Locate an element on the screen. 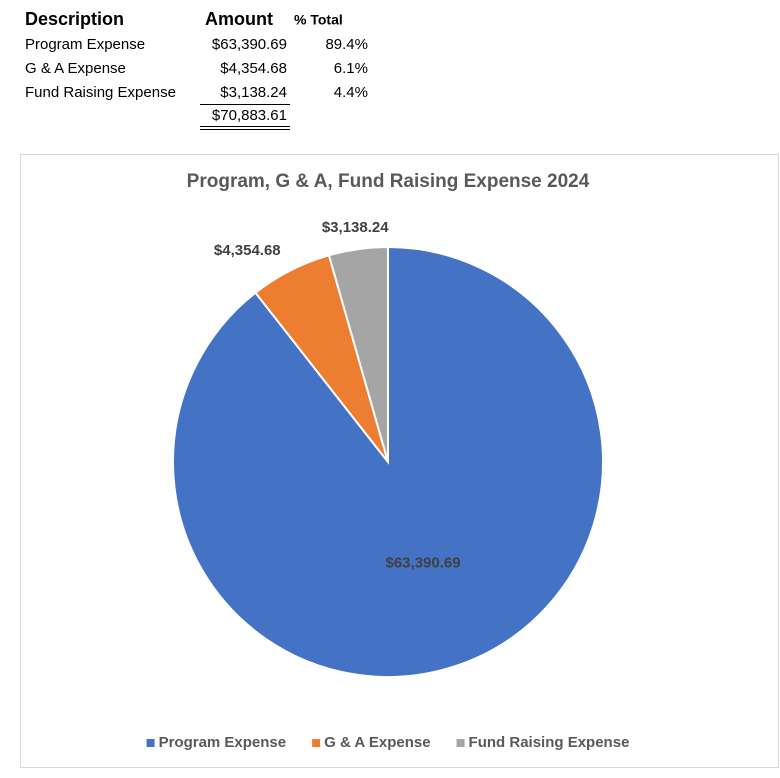  table-cell: $3,138.24 is located at coordinates (253, 92).